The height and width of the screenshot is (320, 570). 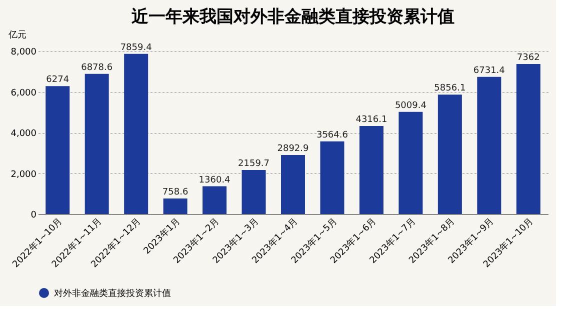 What do you see at coordinates (528, 58) in the screenshot?
I see `data-label: 7362` at bounding box center [528, 58].